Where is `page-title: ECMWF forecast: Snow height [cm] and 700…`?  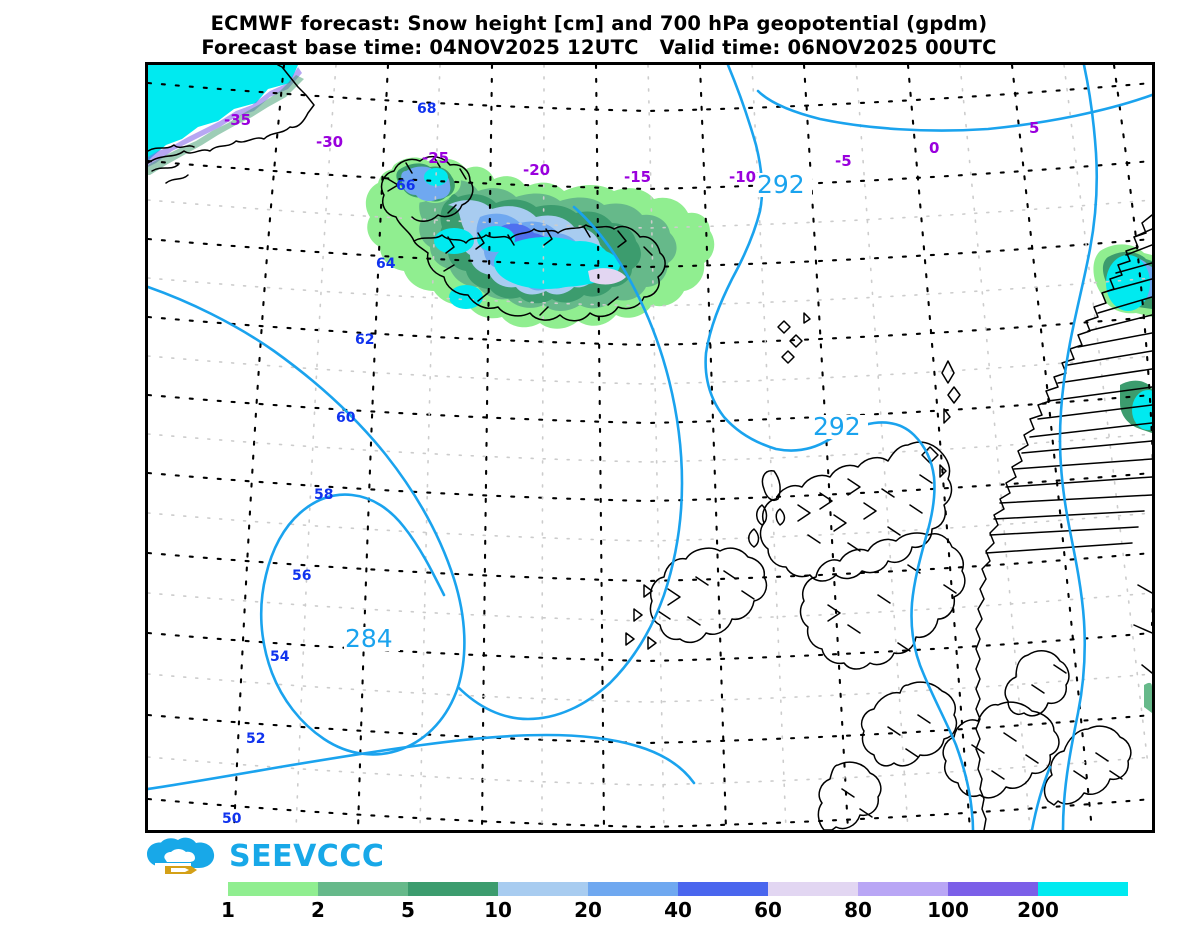
page-title: ECMWF forecast: Snow height [cm] and 700… is located at coordinates (599, 23).